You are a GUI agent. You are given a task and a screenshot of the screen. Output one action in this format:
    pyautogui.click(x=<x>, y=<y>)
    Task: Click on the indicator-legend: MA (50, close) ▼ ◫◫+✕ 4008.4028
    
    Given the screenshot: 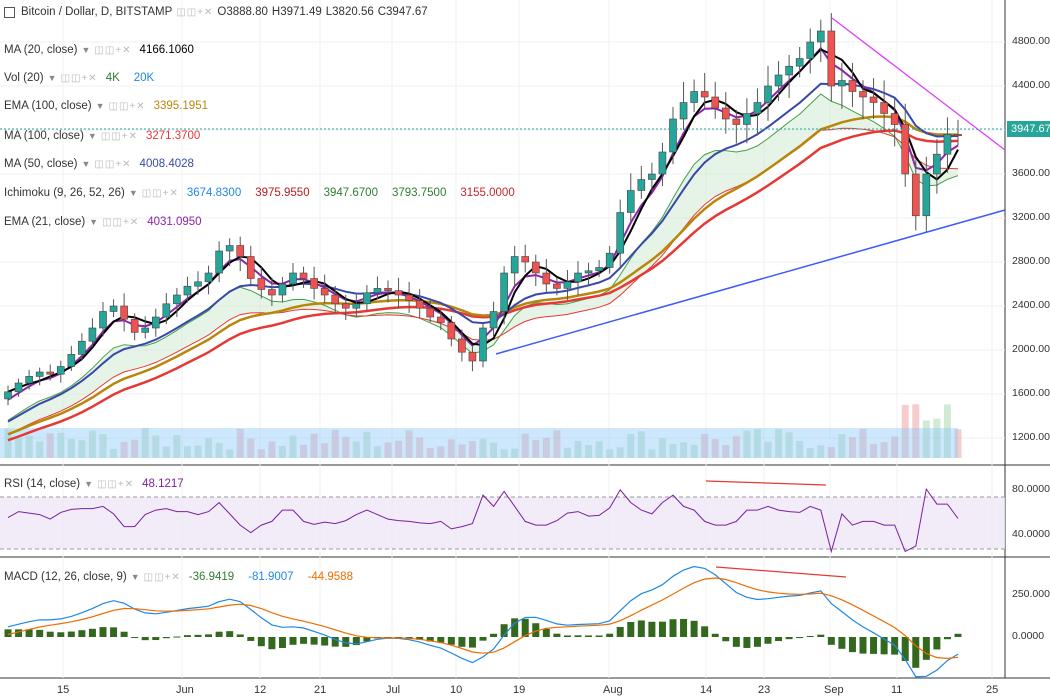 What is the action you would take?
    pyautogui.click(x=99, y=164)
    